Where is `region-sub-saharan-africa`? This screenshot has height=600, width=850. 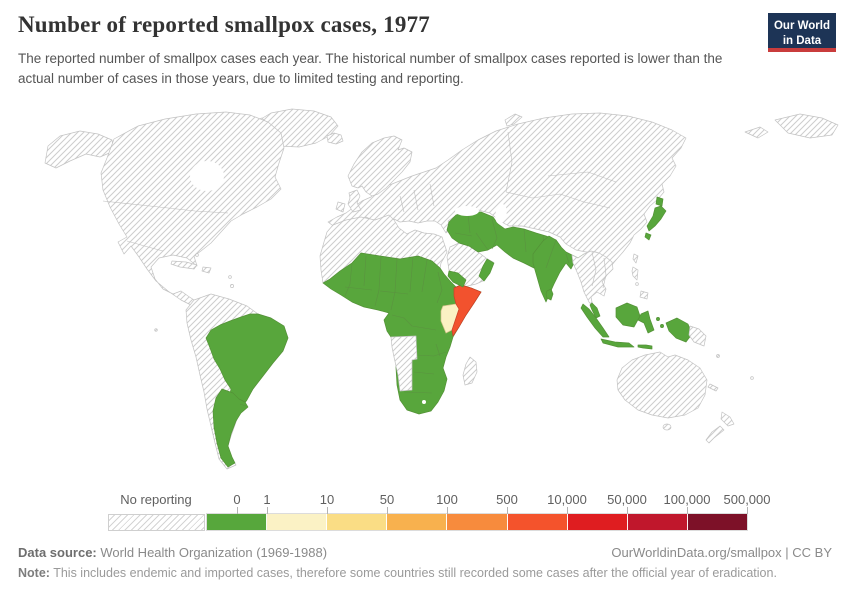 region-sub-saharan-africa is located at coordinates (402, 333).